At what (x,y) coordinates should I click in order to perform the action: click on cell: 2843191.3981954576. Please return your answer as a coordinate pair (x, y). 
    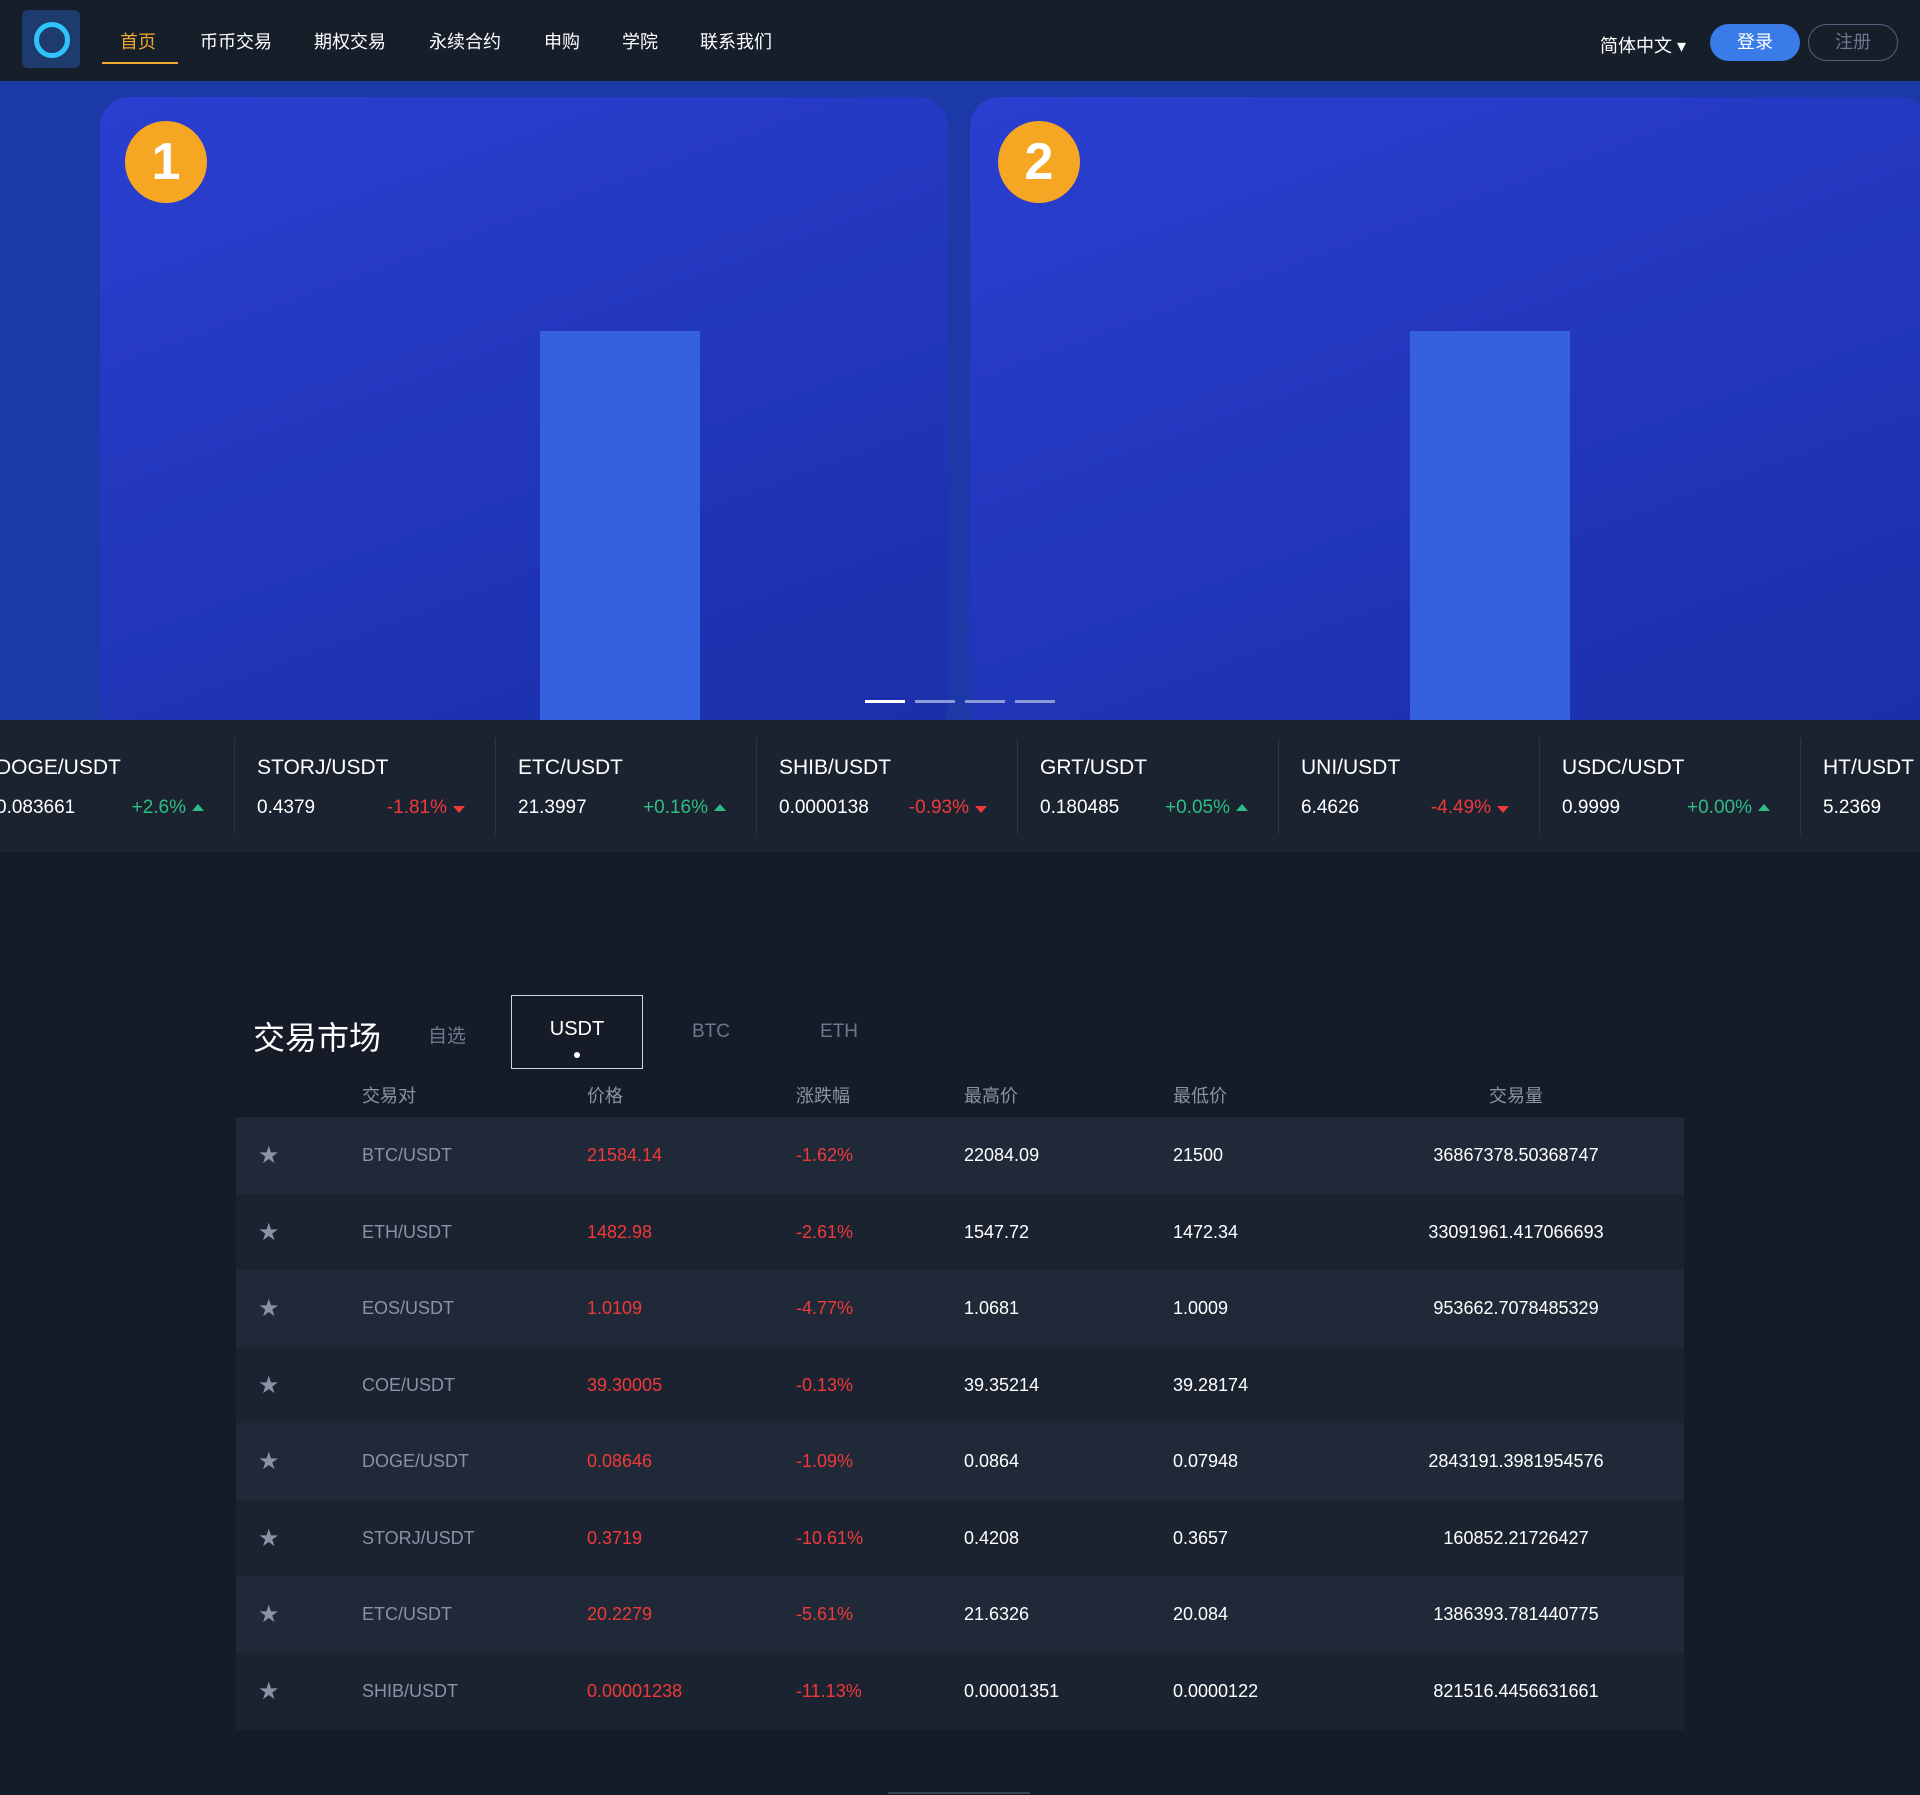
    Looking at the image, I should click on (1516, 1461).